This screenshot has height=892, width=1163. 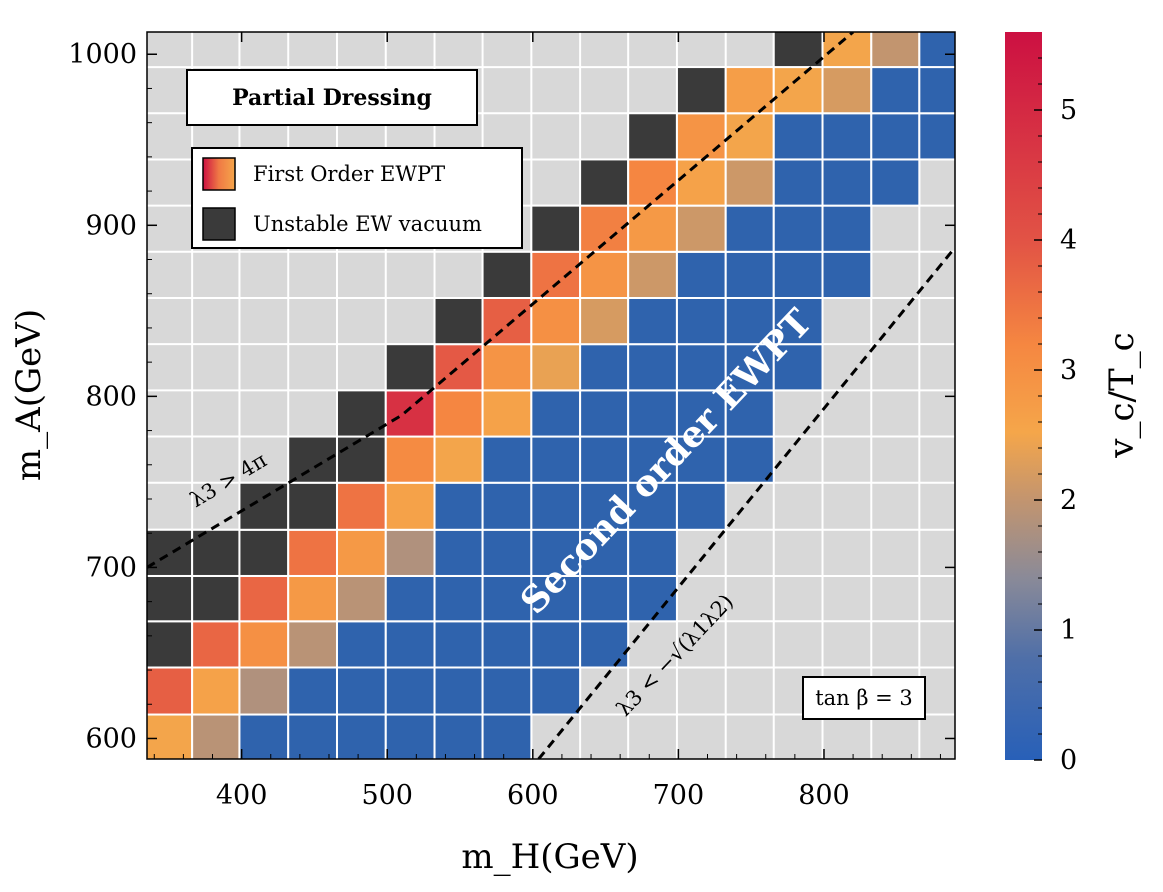 What do you see at coordinates (1068, 110) in the screenshot?
I see `colorbar-tick-label: 5` at bounding box center [1068, 110].